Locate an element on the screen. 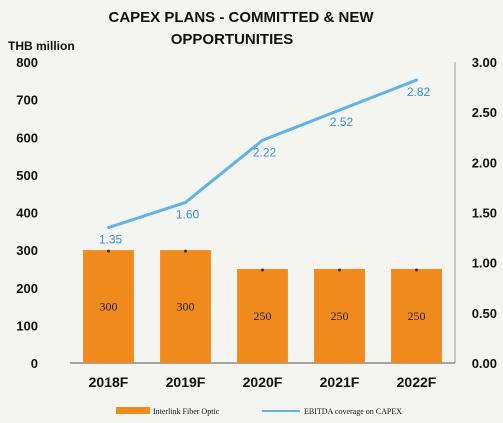 This screenshot has width=503, height=423. category-label: 2022F is located at coordinates (417, 382).